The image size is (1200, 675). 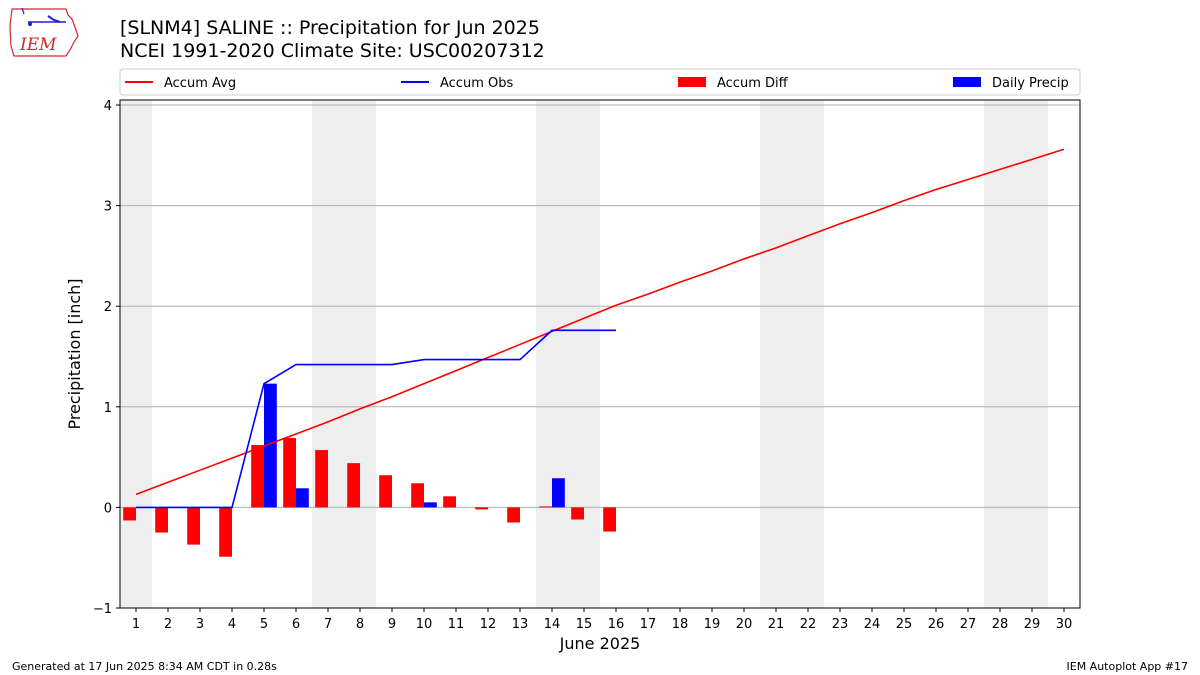 I want to click on bars, so click(x=369, y=470).